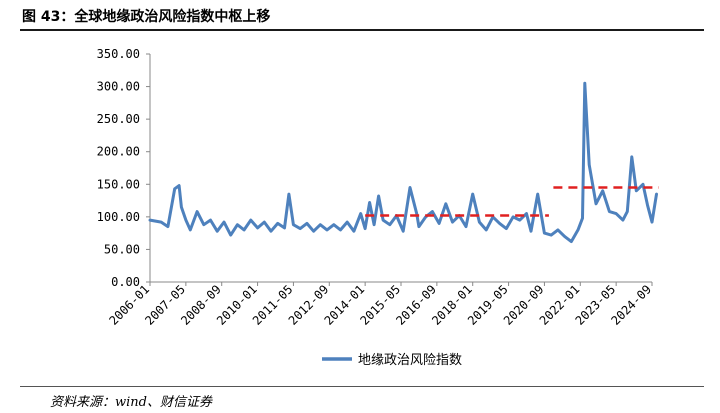 This screenshot has width=720, height=413. What do you see at coordinates (118, 54) in the screenshot?
I see `y-tick-label: 350.00` at bounding box center [118, 54].